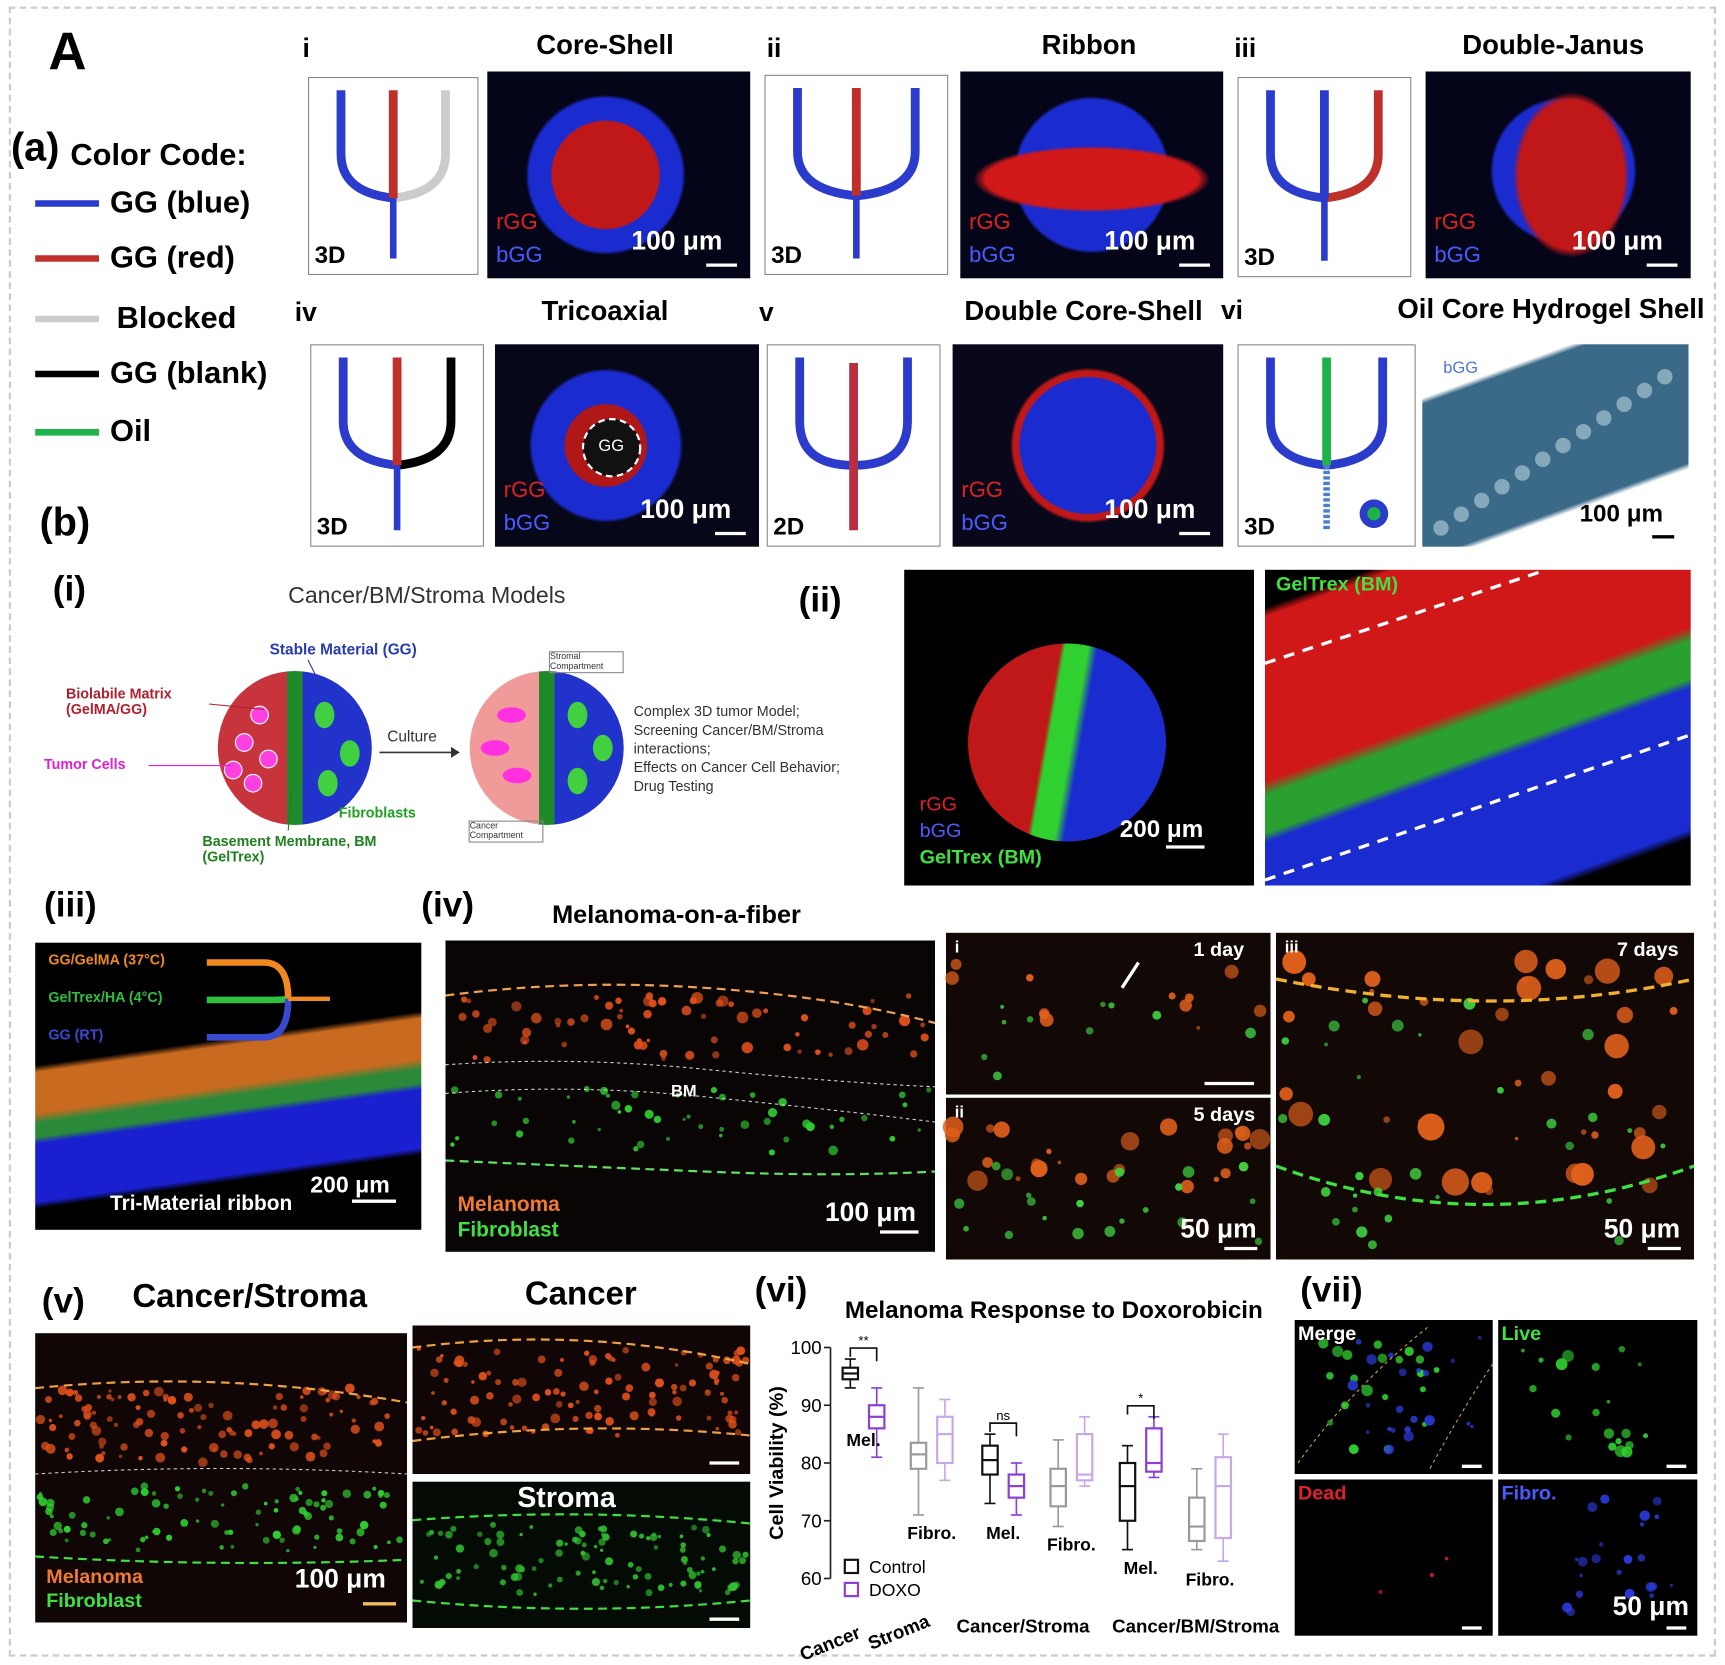 This screenshot has width=1725, height=1665. Describe the element at coordinates (289, 848) in the screenshot. I see `annotation: Basement Membrane, BM (GelTrex)` at that location.